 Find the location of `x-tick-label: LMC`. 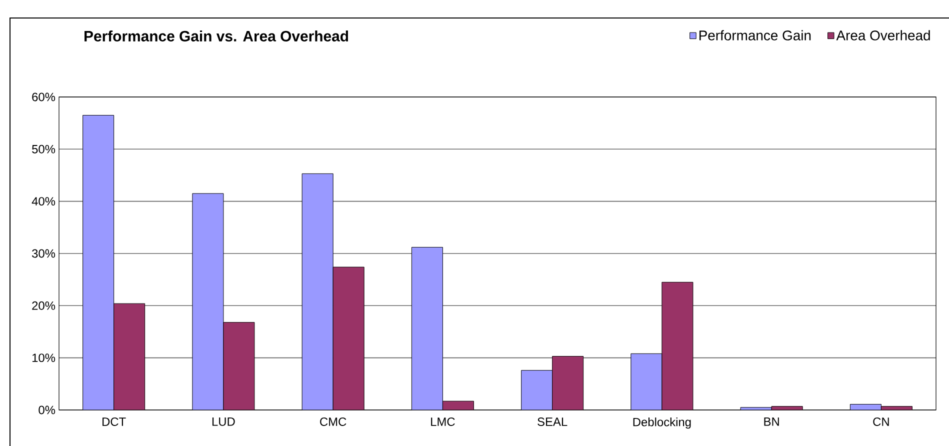

x-tick-label: LMC is located at coordinates (443, 422).